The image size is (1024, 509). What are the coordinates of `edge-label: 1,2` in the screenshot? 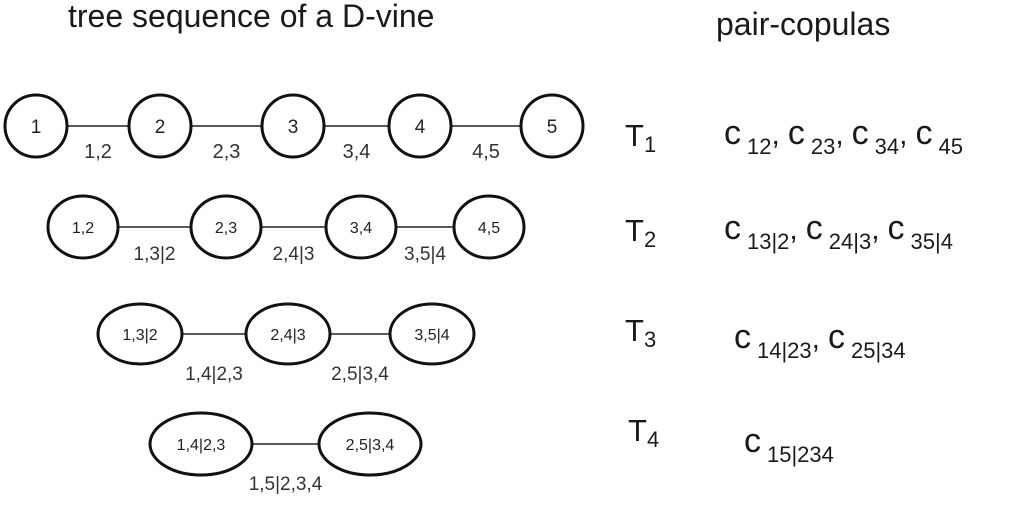 It's located at (98, 152).